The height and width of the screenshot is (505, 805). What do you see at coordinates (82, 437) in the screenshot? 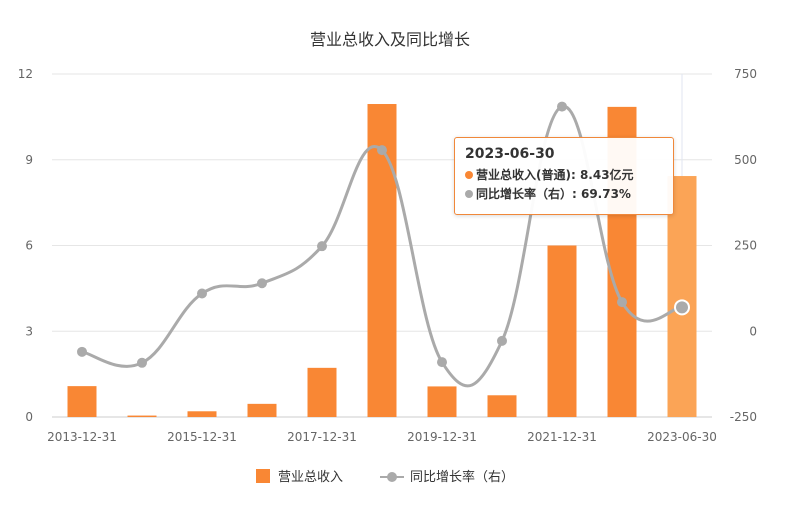
I see `x-tick-label: 2013-12-31` at bounding box center [82, 437].